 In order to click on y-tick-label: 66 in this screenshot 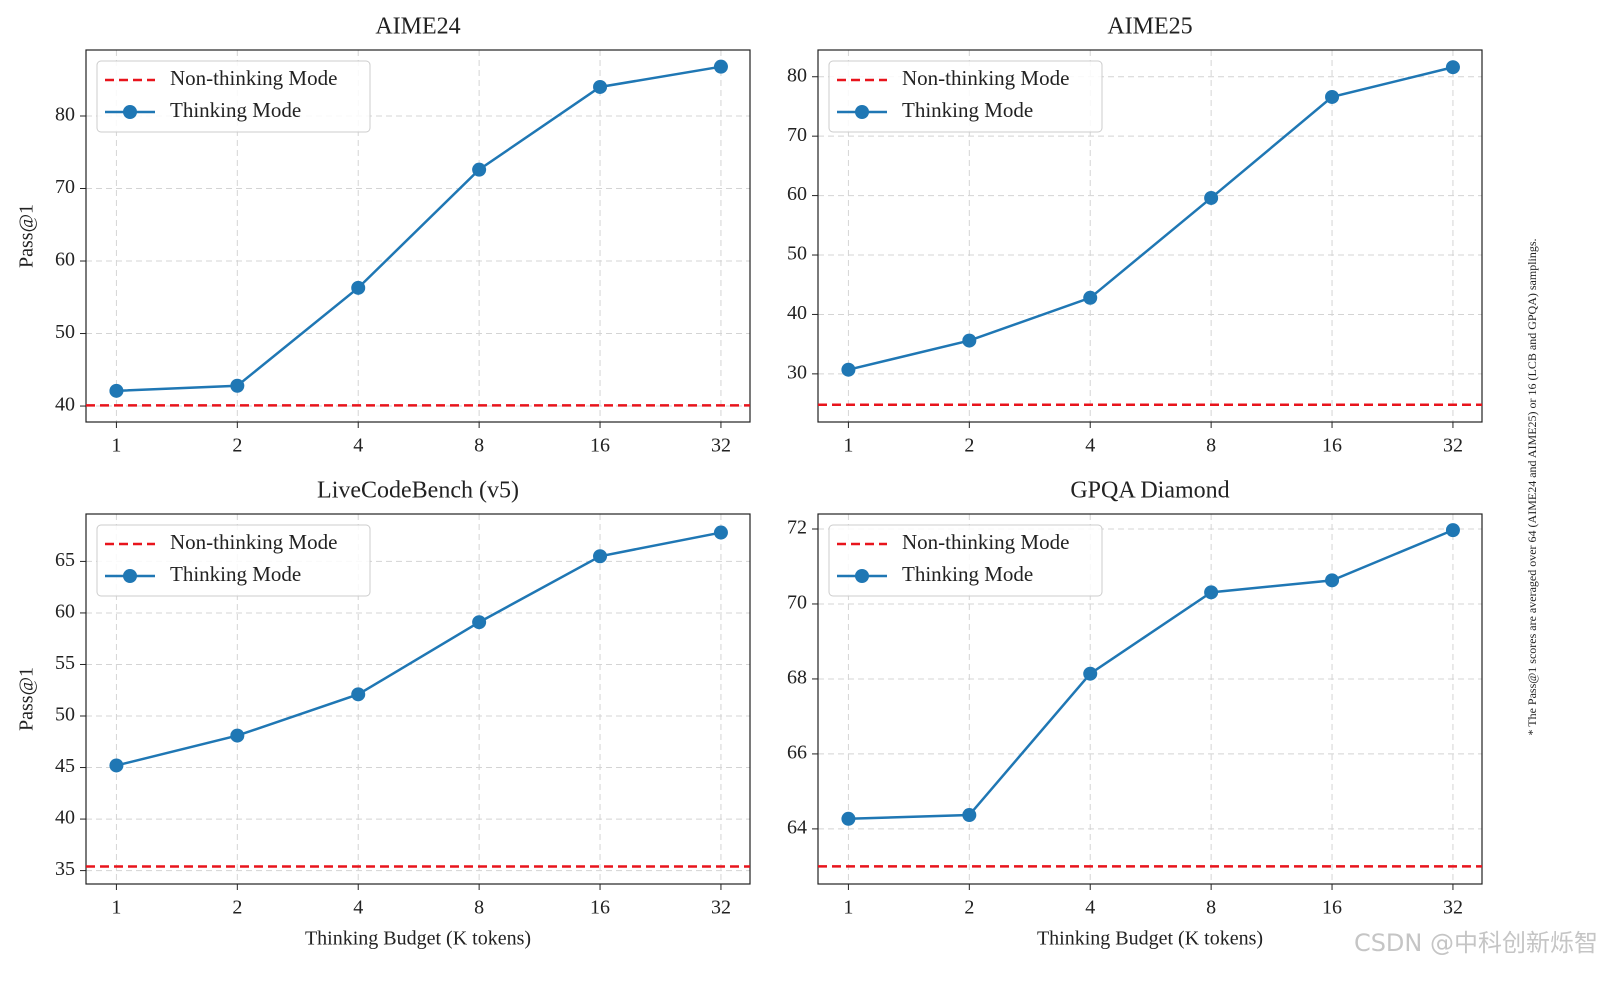, I will do `click(797, 753)`.